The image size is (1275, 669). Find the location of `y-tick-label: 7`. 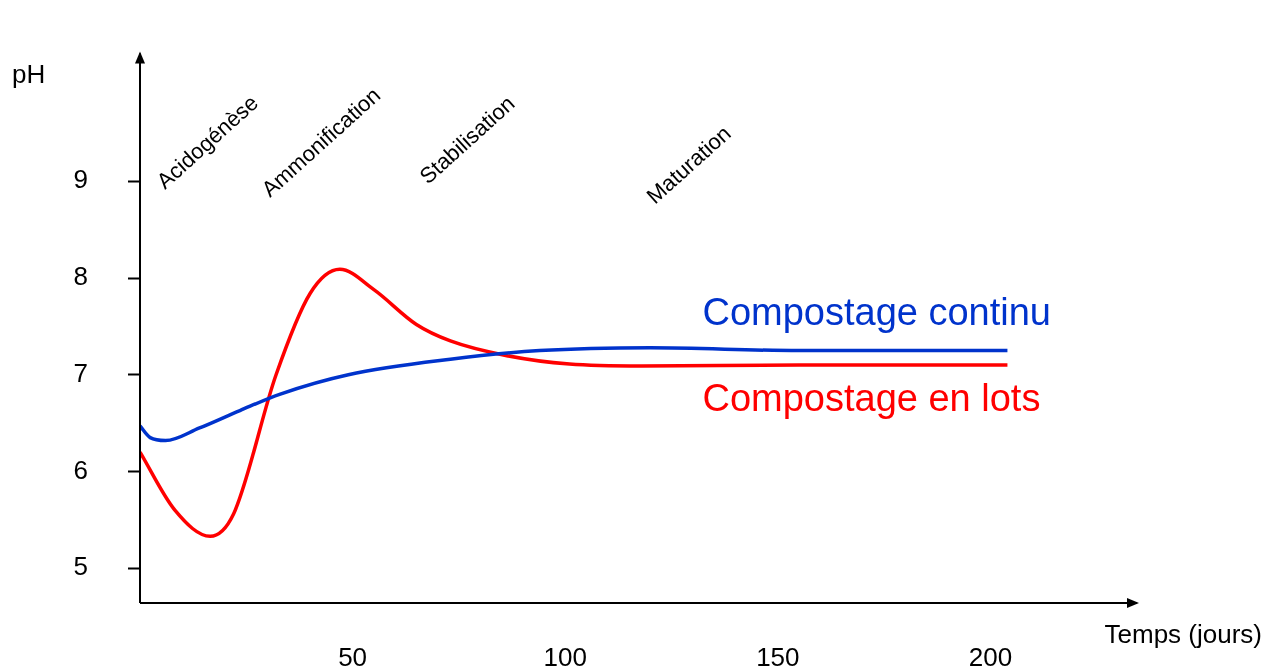

y-tick-label: 7 is located at coordinates (80, 372).